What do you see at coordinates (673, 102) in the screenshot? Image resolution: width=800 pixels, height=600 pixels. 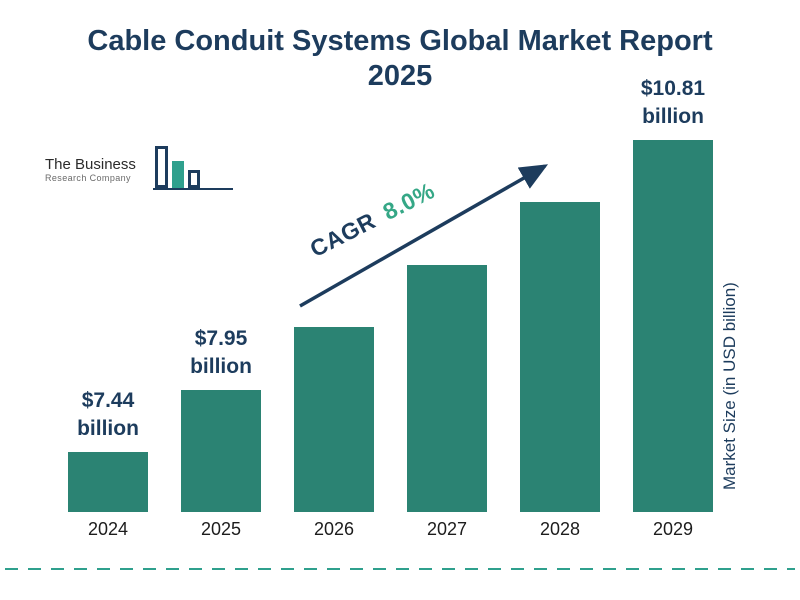 I see `bar-value-label-2029: $10.81 billion` at bounding box center [673, 102].